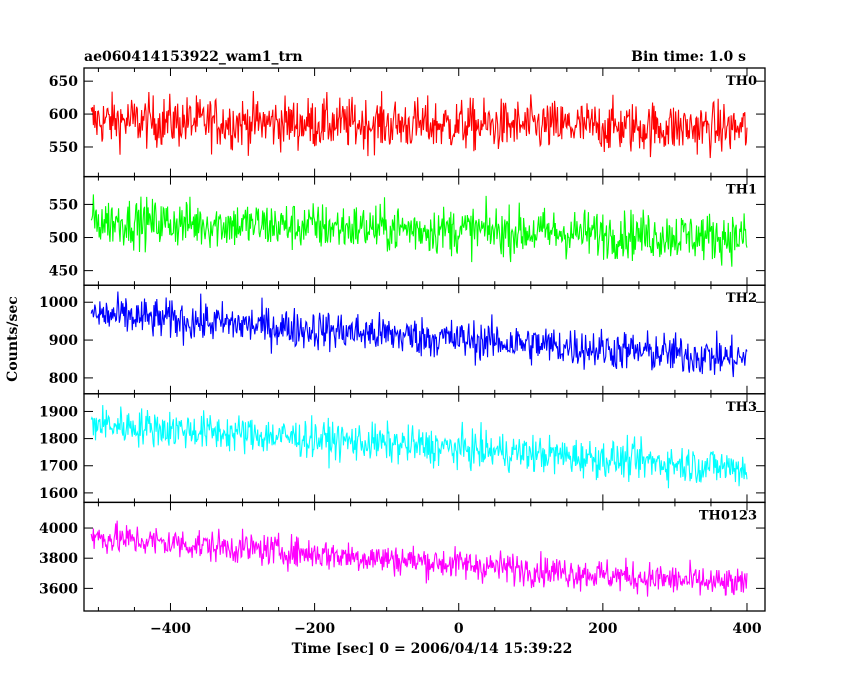  What do you see at coordinates (419, 230) in the screenshot?
I see `series-line-th1` at bounding box center [419, 230].